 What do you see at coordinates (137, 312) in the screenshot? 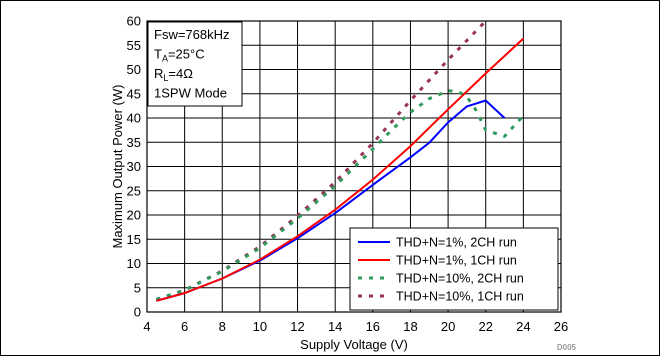
I see `y-tick-label: 0` at bounding box center [137, 312].